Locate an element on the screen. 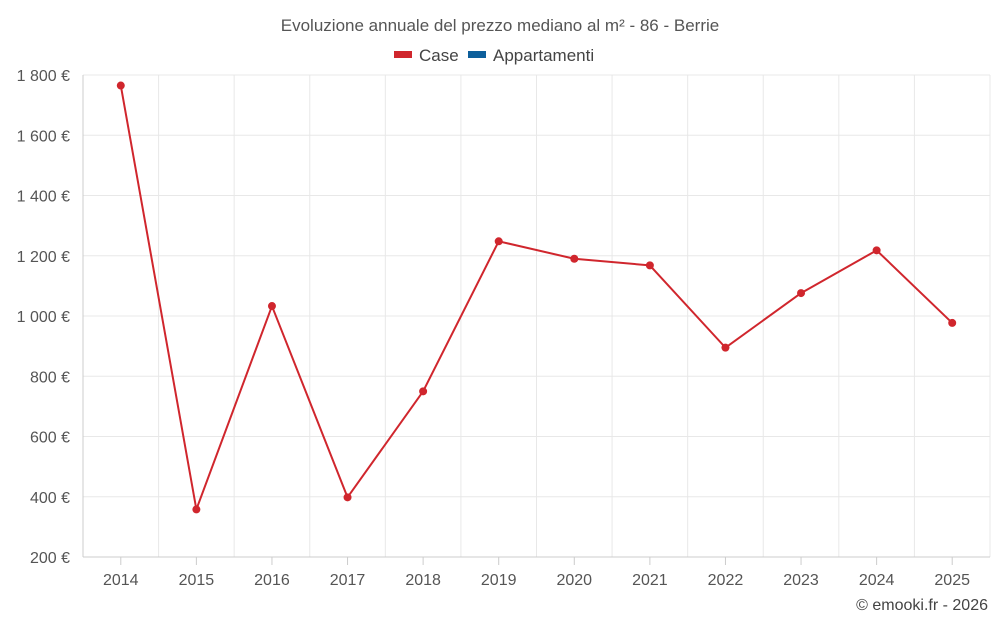 Image resolution: width=1000 pixels, height=625 pixels. data-point-case-2025 is located at coordinates (952, 322).